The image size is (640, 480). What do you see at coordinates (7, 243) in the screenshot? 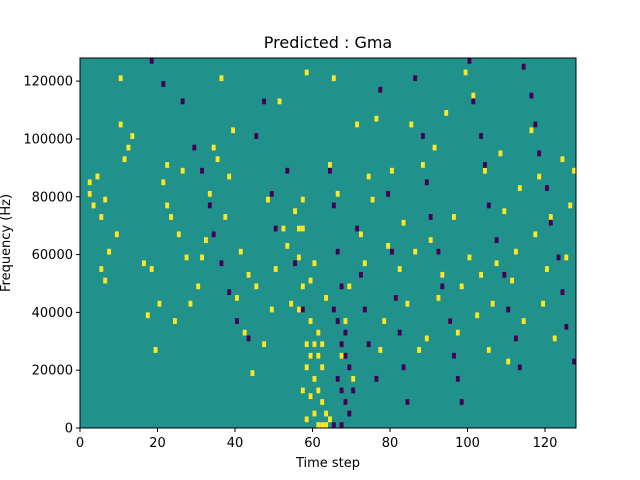
I see `y-axis-label: Frequency (Hz)` at bounding box center [7, 243].